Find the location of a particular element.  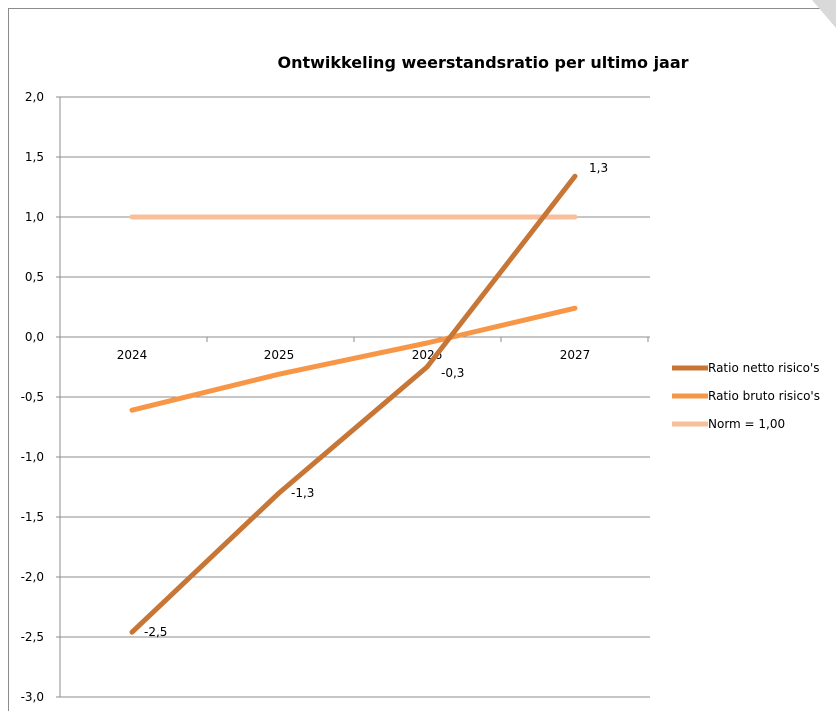

y-tick-label: -2,5 is located at coordinates (32, 637).